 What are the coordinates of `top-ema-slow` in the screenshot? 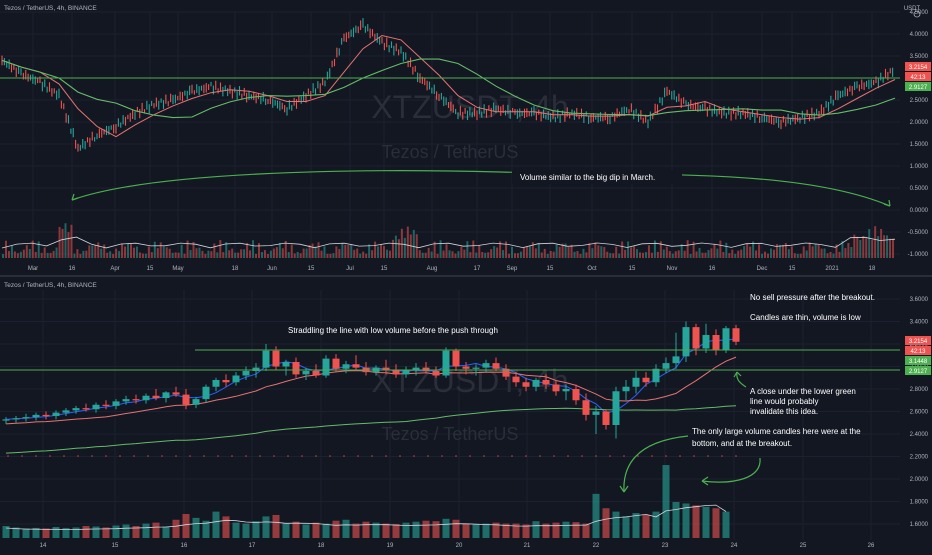 It's located at (448, 88).